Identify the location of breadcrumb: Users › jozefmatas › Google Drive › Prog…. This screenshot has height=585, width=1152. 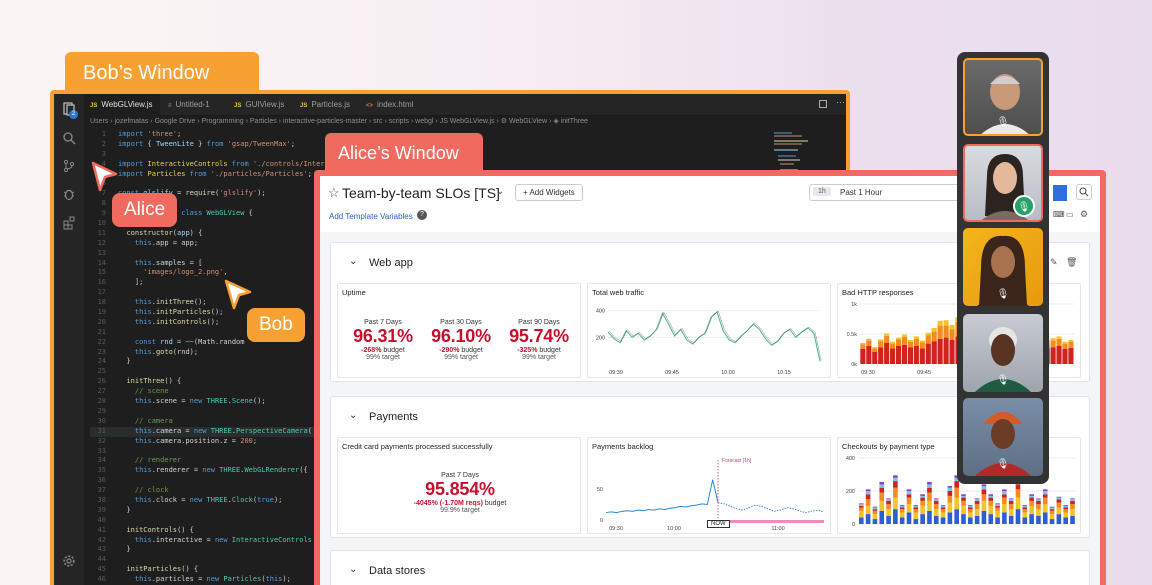
(339, 121).